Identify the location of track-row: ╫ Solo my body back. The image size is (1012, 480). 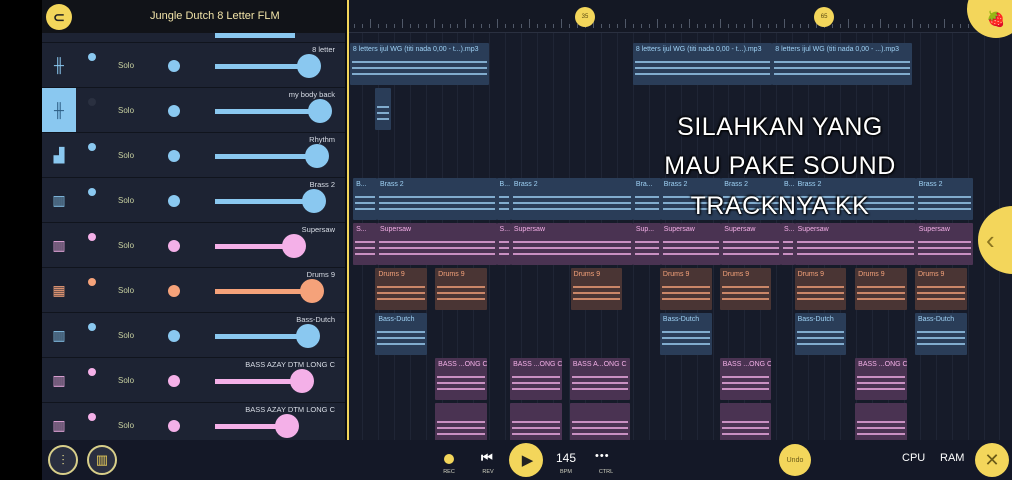
(193, 110).